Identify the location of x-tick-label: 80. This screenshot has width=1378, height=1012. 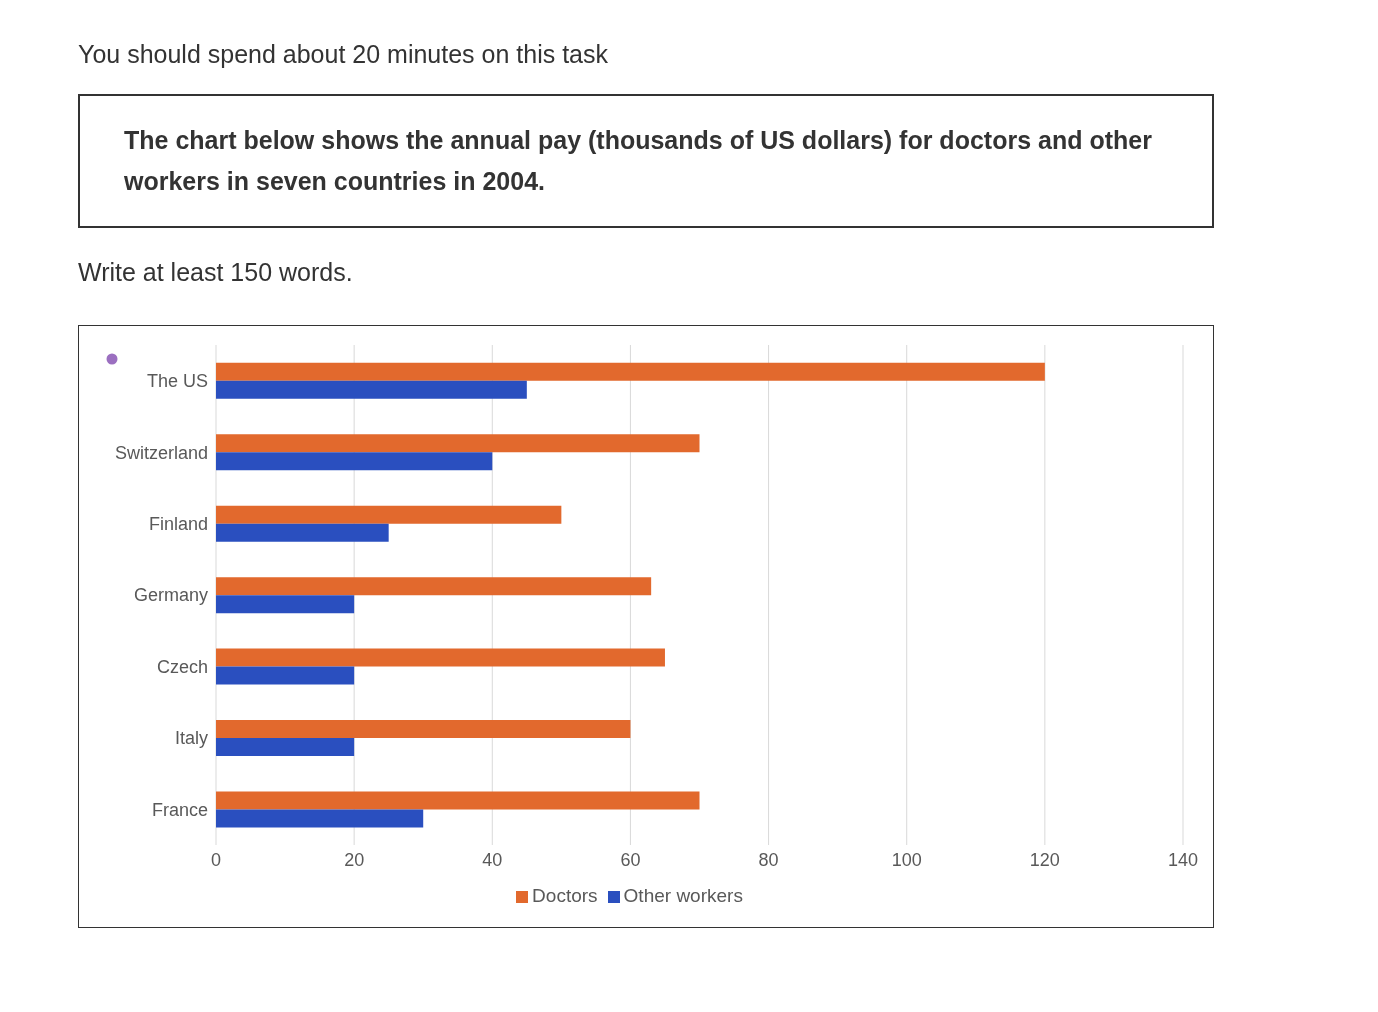
(768, 859).